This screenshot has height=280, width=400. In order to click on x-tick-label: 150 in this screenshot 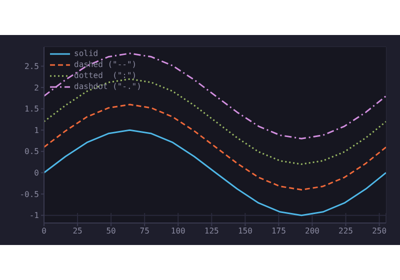, I will do `click(245, 231)`.